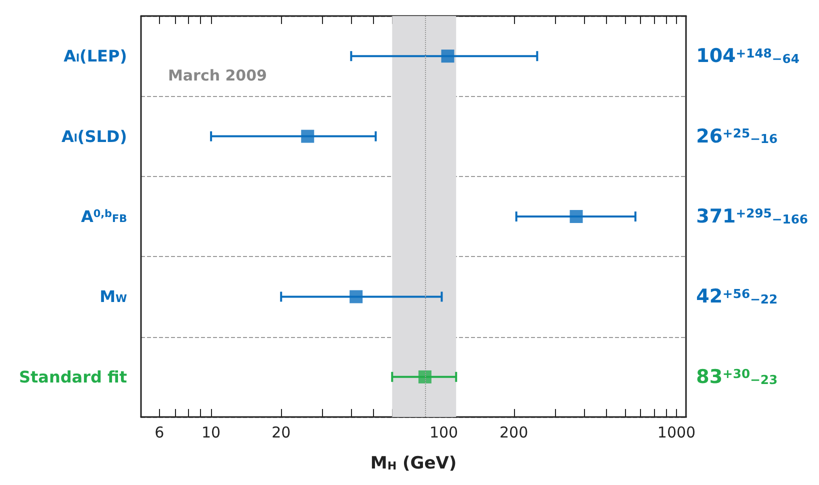  What do you see at coordinates (114, 296) in the screenshot?
I see `y-tick-label: MW` at bounding box center [114, 296].